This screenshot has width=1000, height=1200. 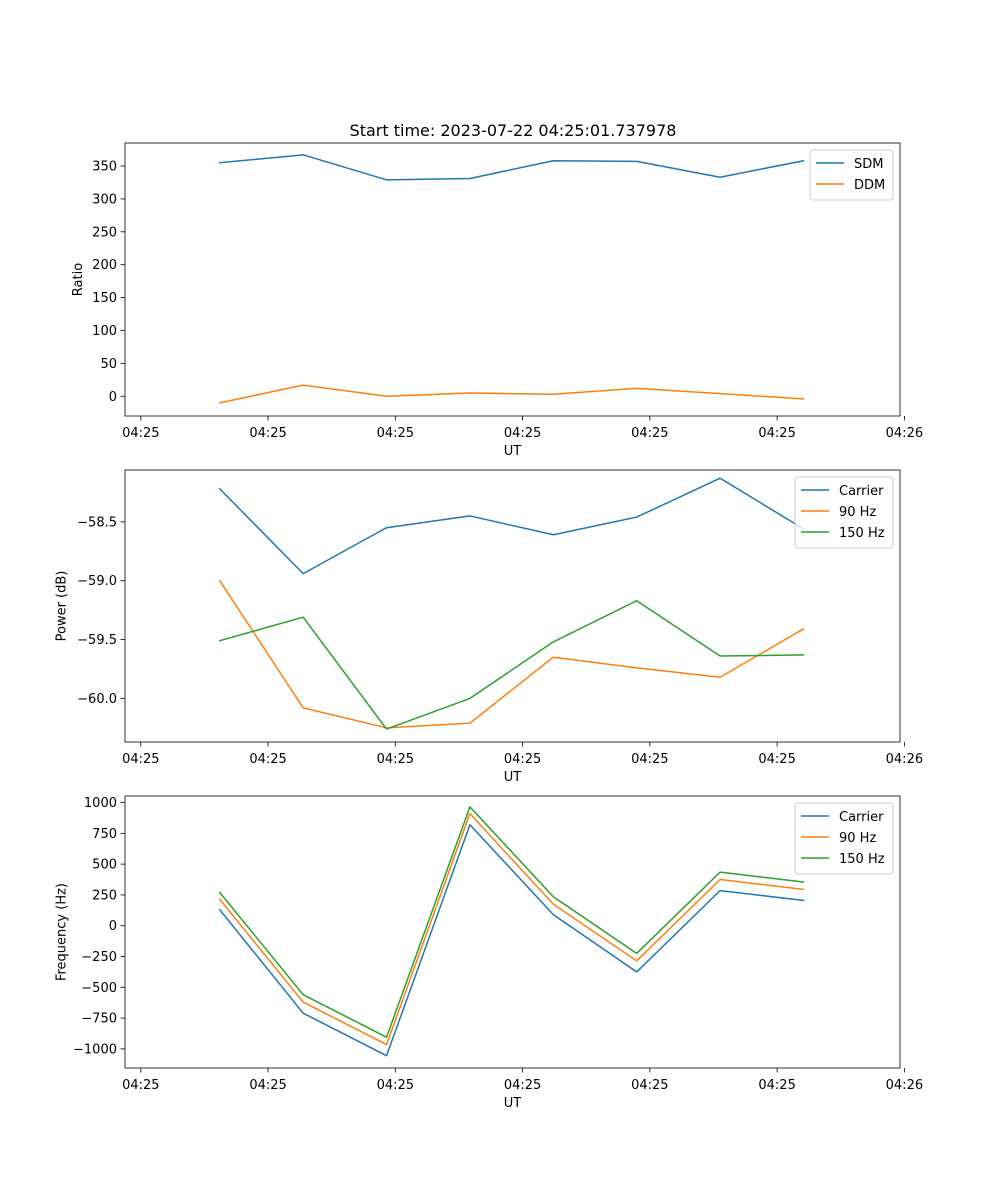 I want to click on frequency-series-150-hz-line, so click(x=511, y=922).